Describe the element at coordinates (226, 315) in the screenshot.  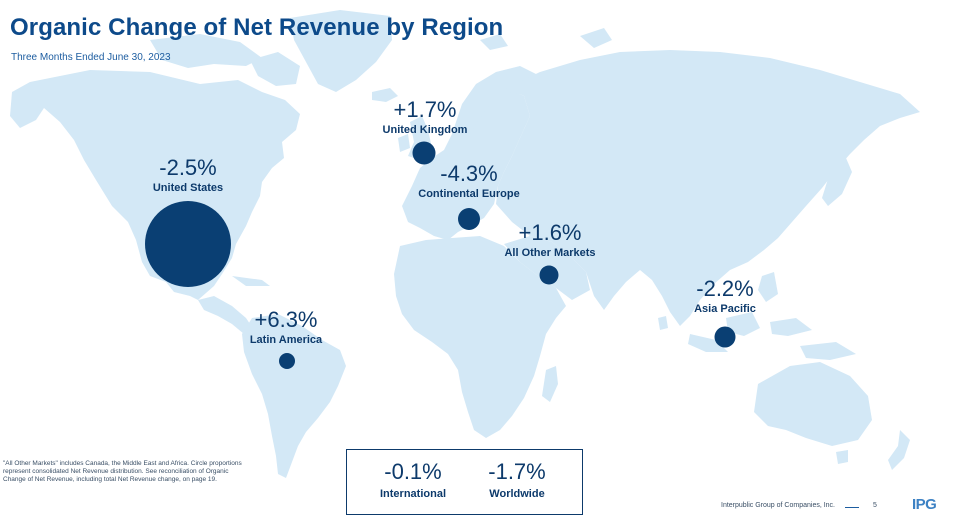
I see `land-central-america` at that location.